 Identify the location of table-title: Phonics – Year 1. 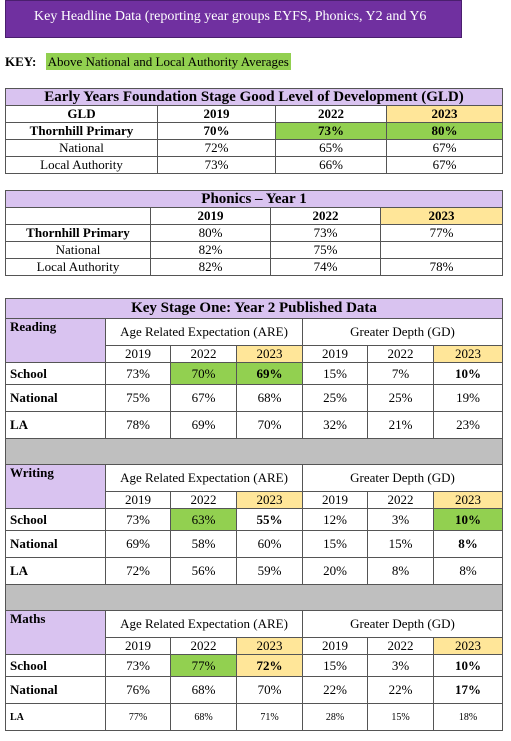
(254, 199).